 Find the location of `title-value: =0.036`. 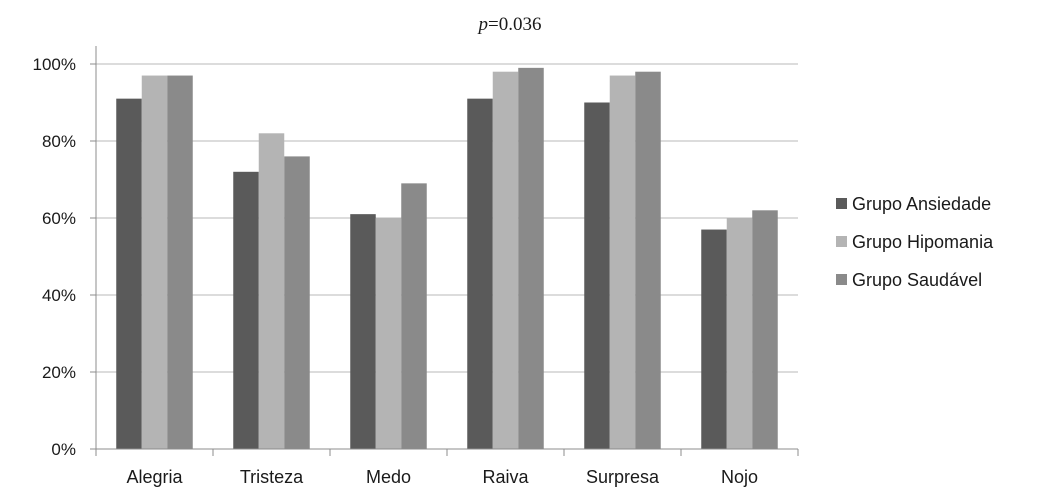

title-value: =0.036 is located at coordinates (514, 24).